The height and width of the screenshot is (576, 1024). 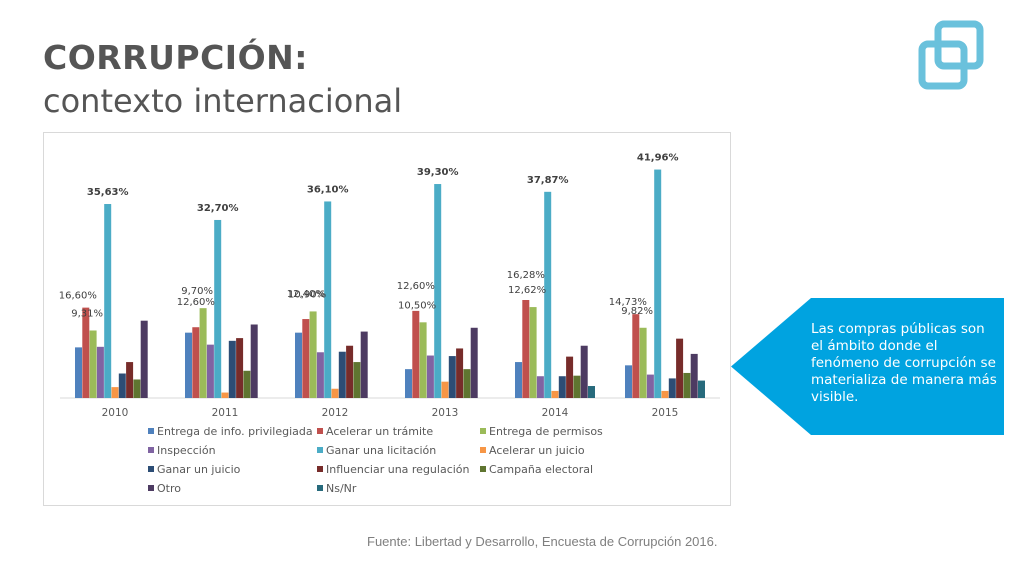 What do you see at coordinates (218, 208) in the screenshot?
I see `data-label: 32,70%` at bounding box center [218, 208].